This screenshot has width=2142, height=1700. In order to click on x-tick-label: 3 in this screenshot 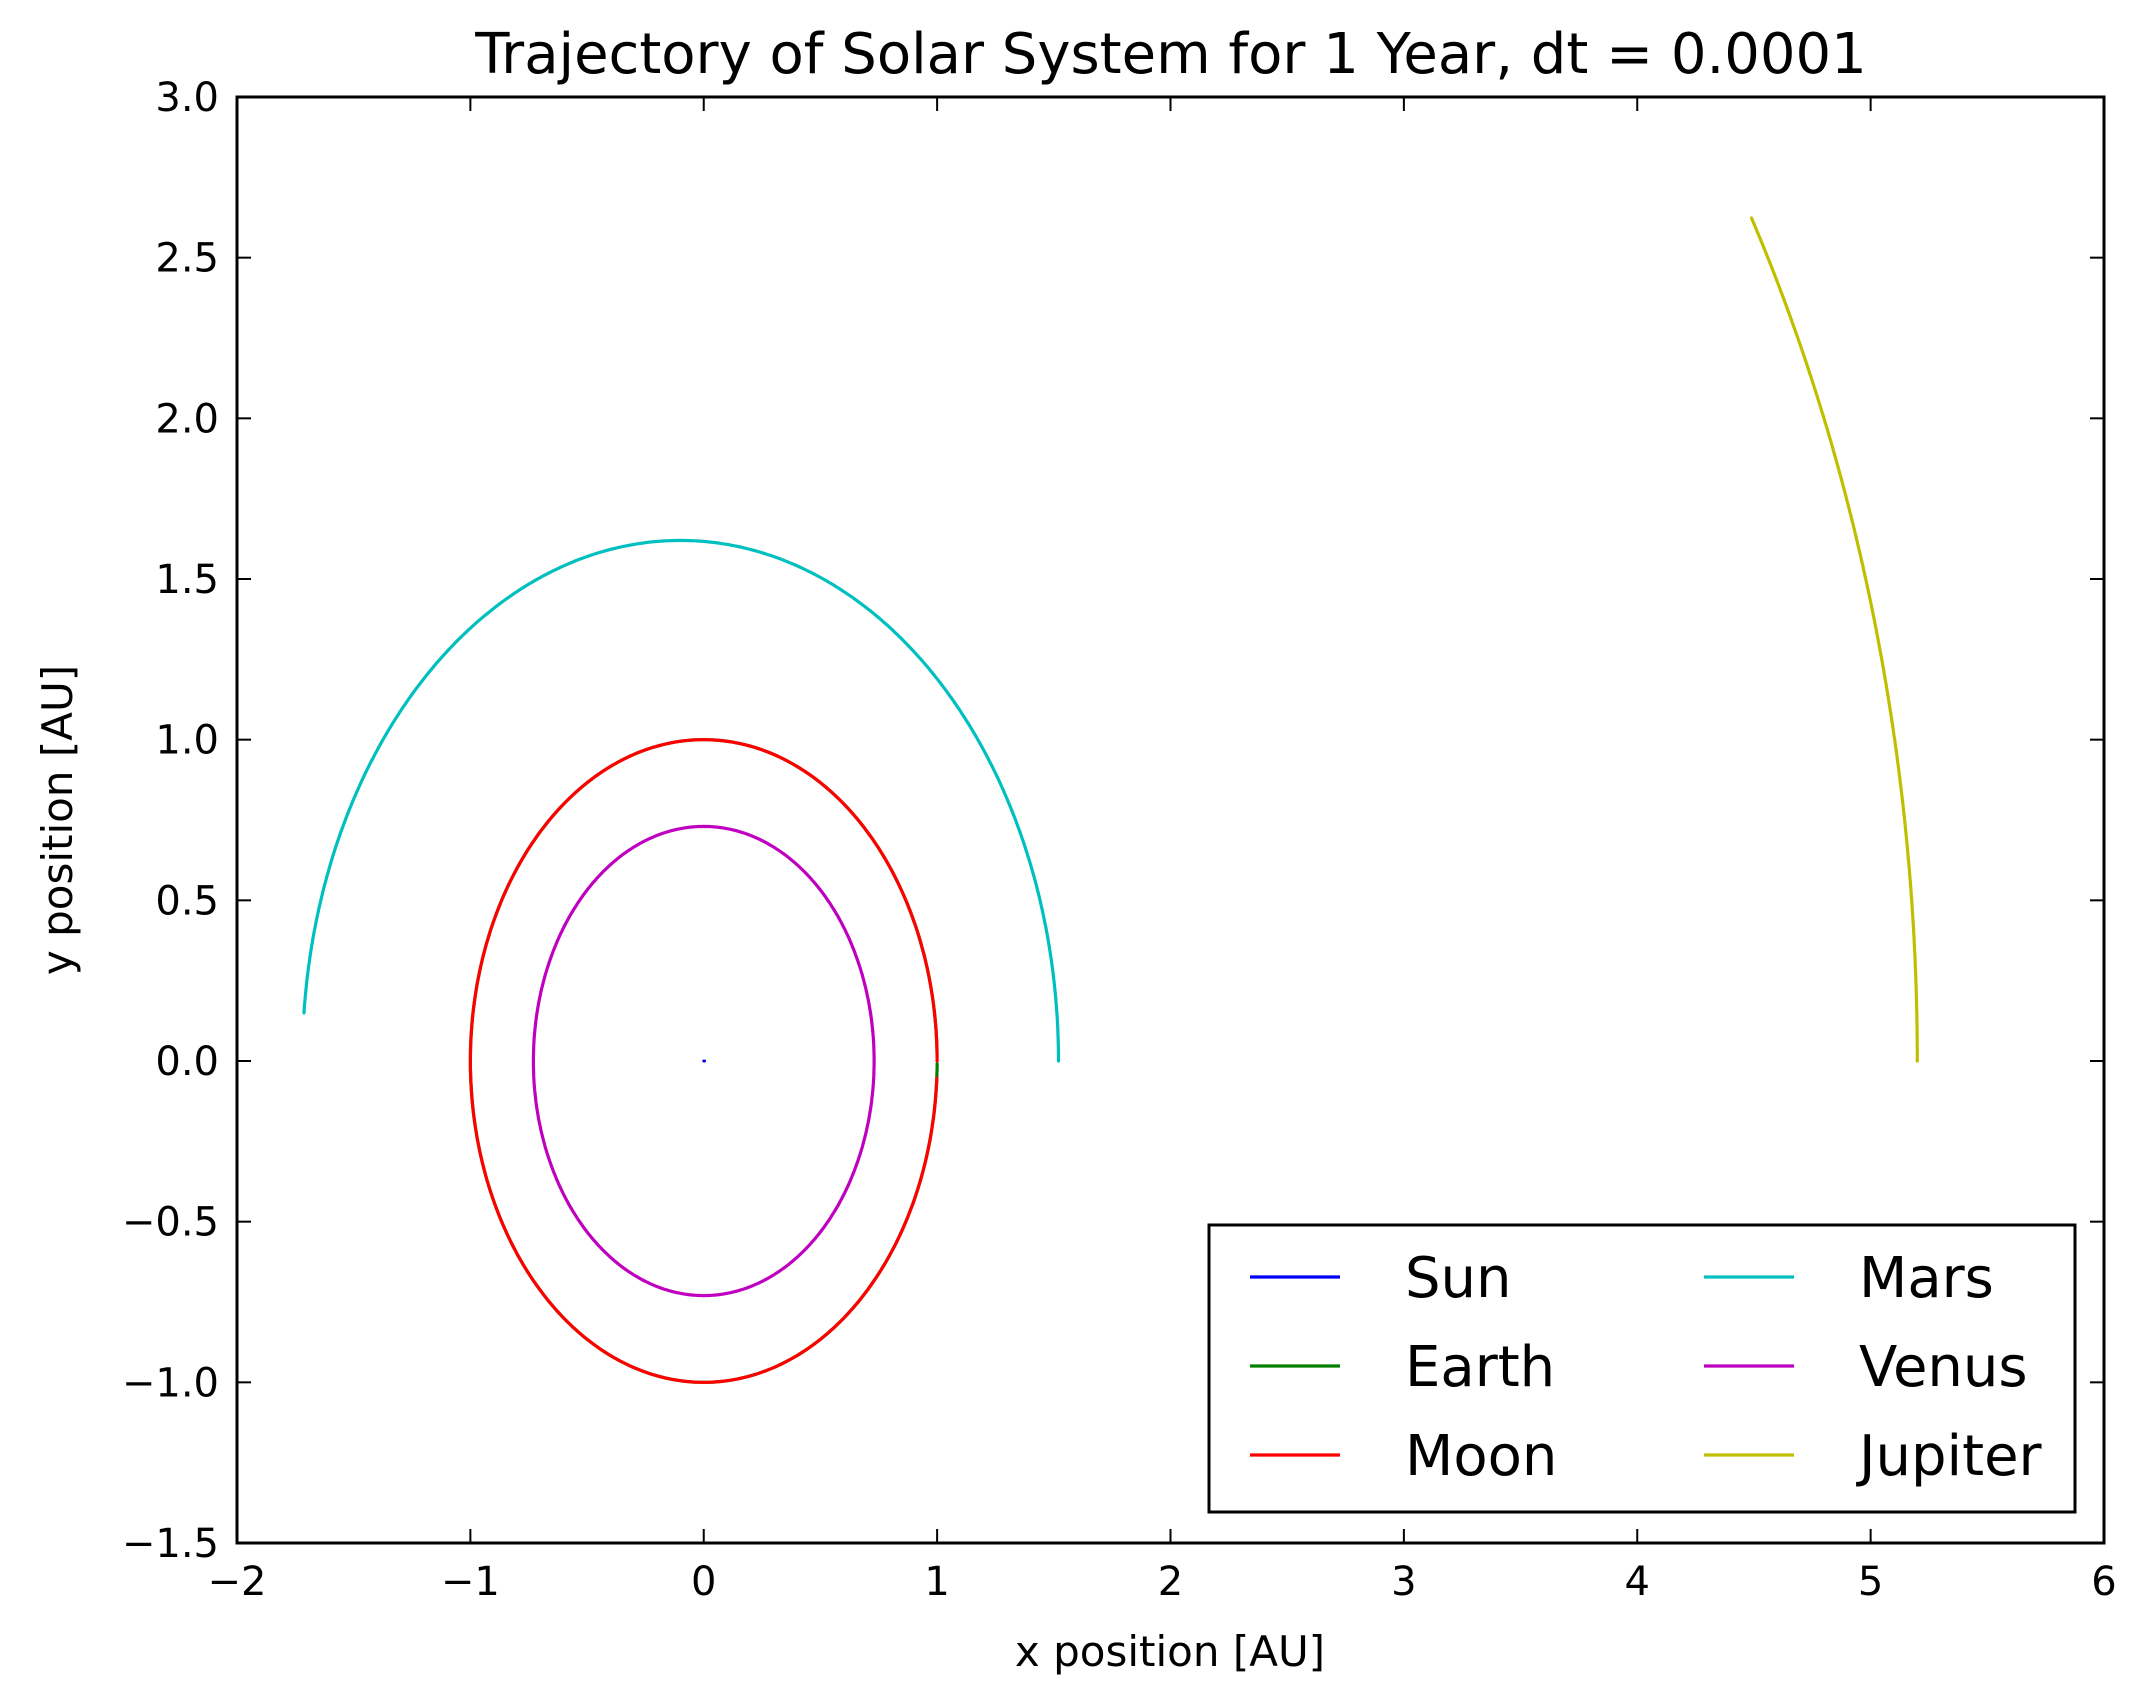, I will do `click(1403, 1582)`.